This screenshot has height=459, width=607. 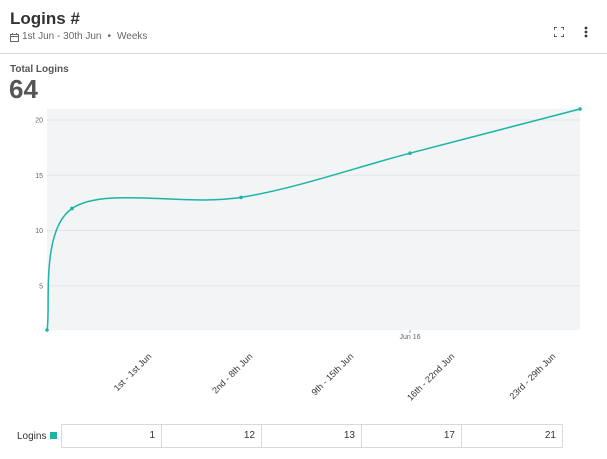 What do you see at coordinates (23, 89) in the screenshot?
I see `kpi-value: 64` at bounding box center [23, 89].